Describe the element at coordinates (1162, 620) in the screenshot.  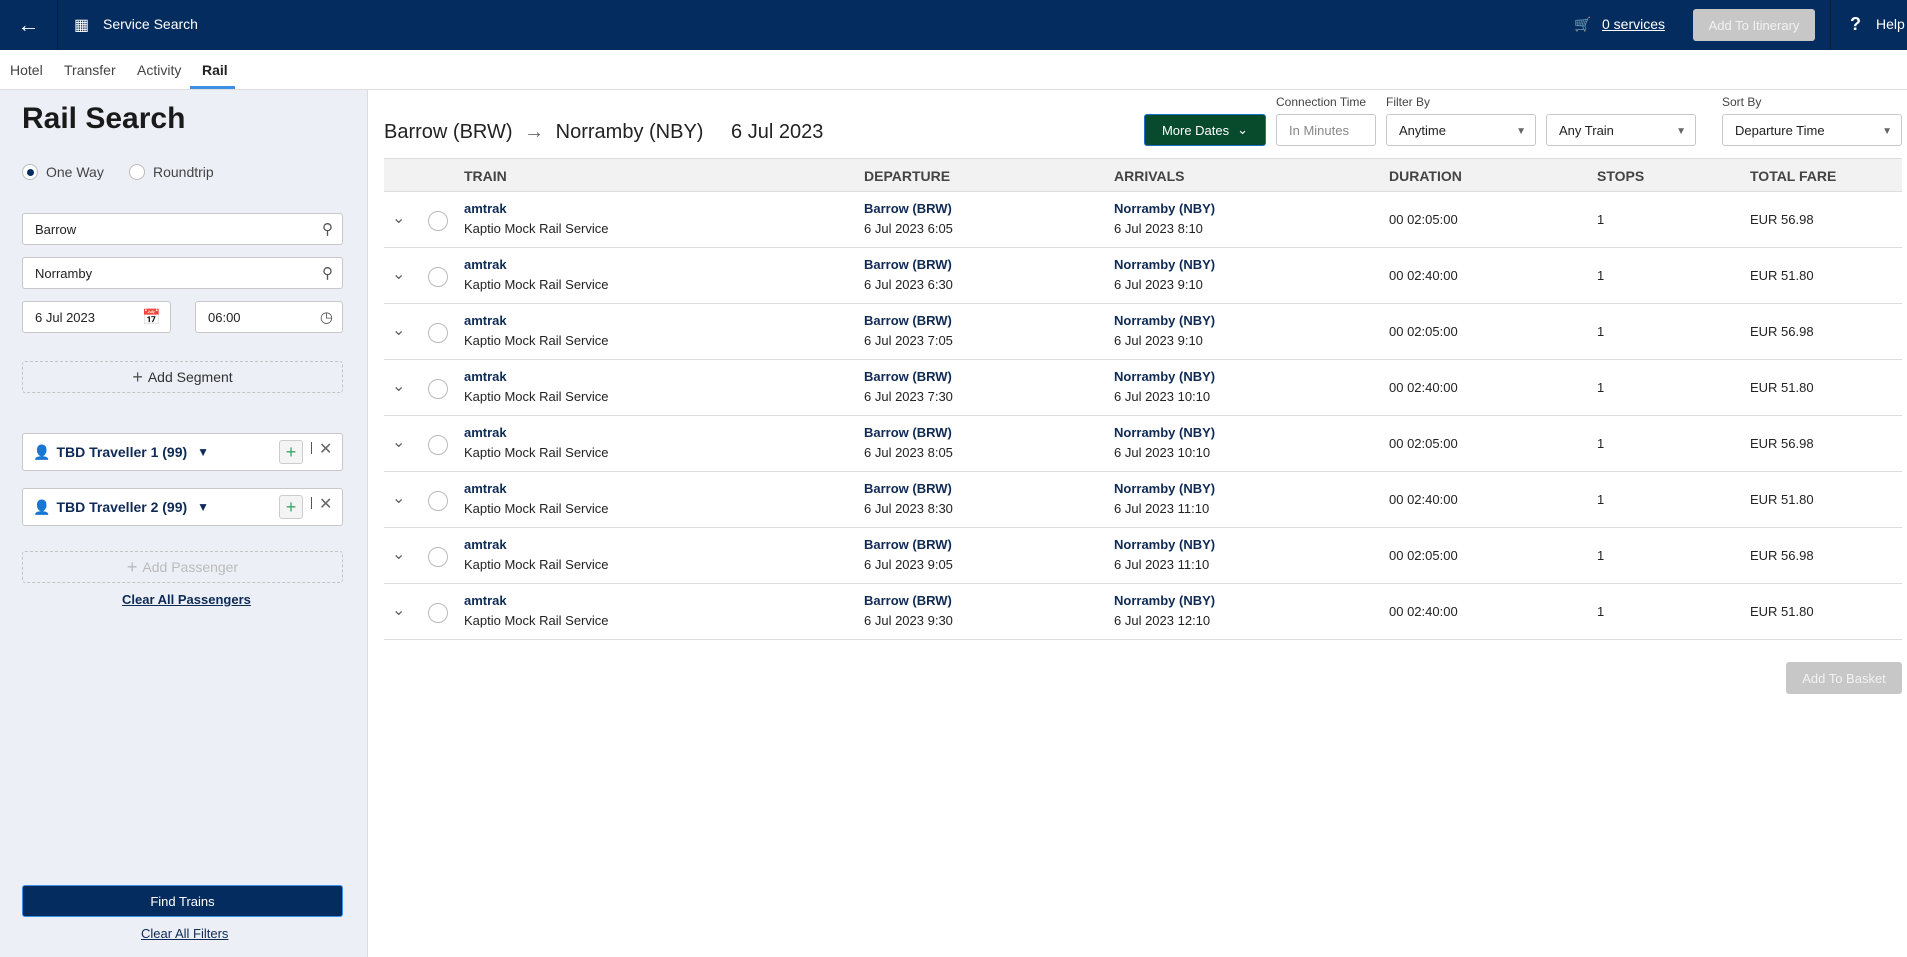
I see `arrival-time: 6 Jul 2023 12:10` at that location.